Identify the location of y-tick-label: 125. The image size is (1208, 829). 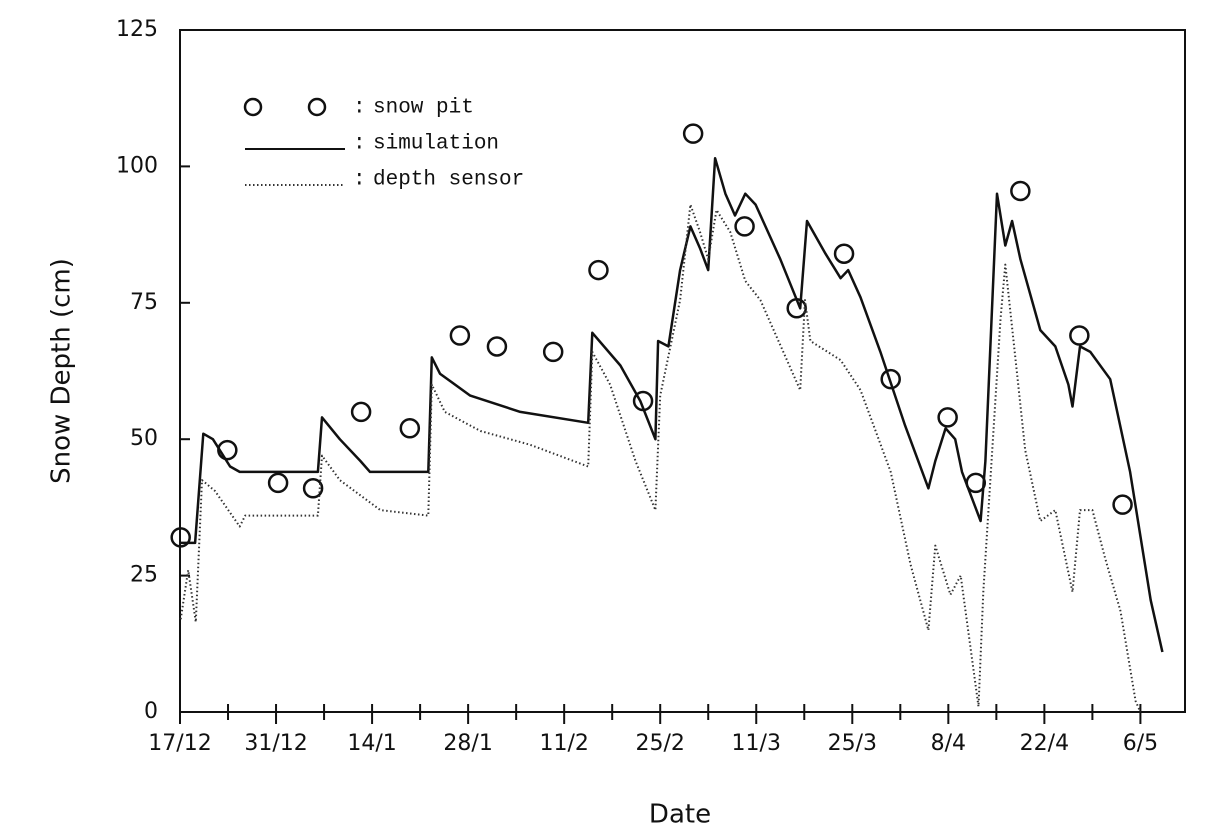
(137, 29).